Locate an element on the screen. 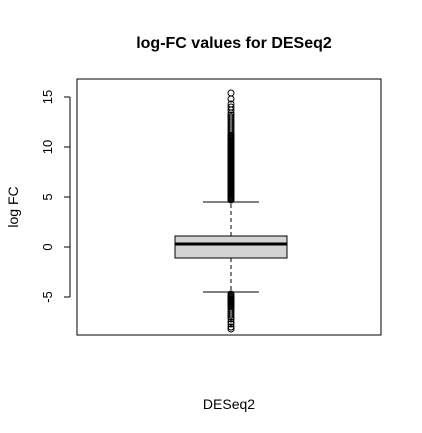 This screenshot has width=422, height=433. y-axis: -5 0 5 10 15 is located at coordinates (55, 196).